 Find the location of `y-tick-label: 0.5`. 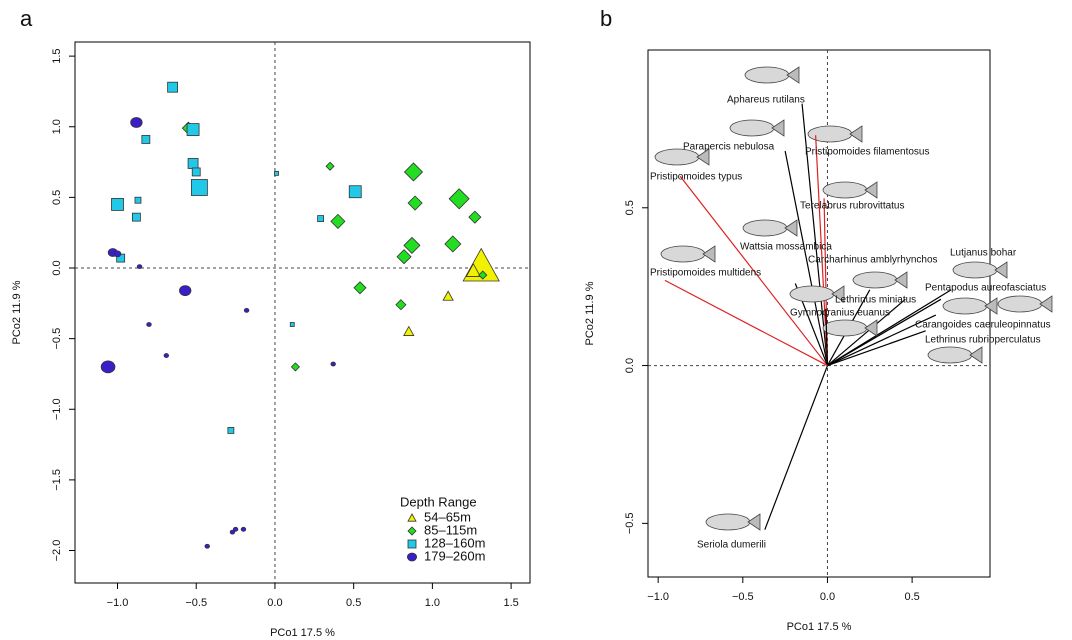

y-tick-label: 0.5 is located at coordinates (57, 197).